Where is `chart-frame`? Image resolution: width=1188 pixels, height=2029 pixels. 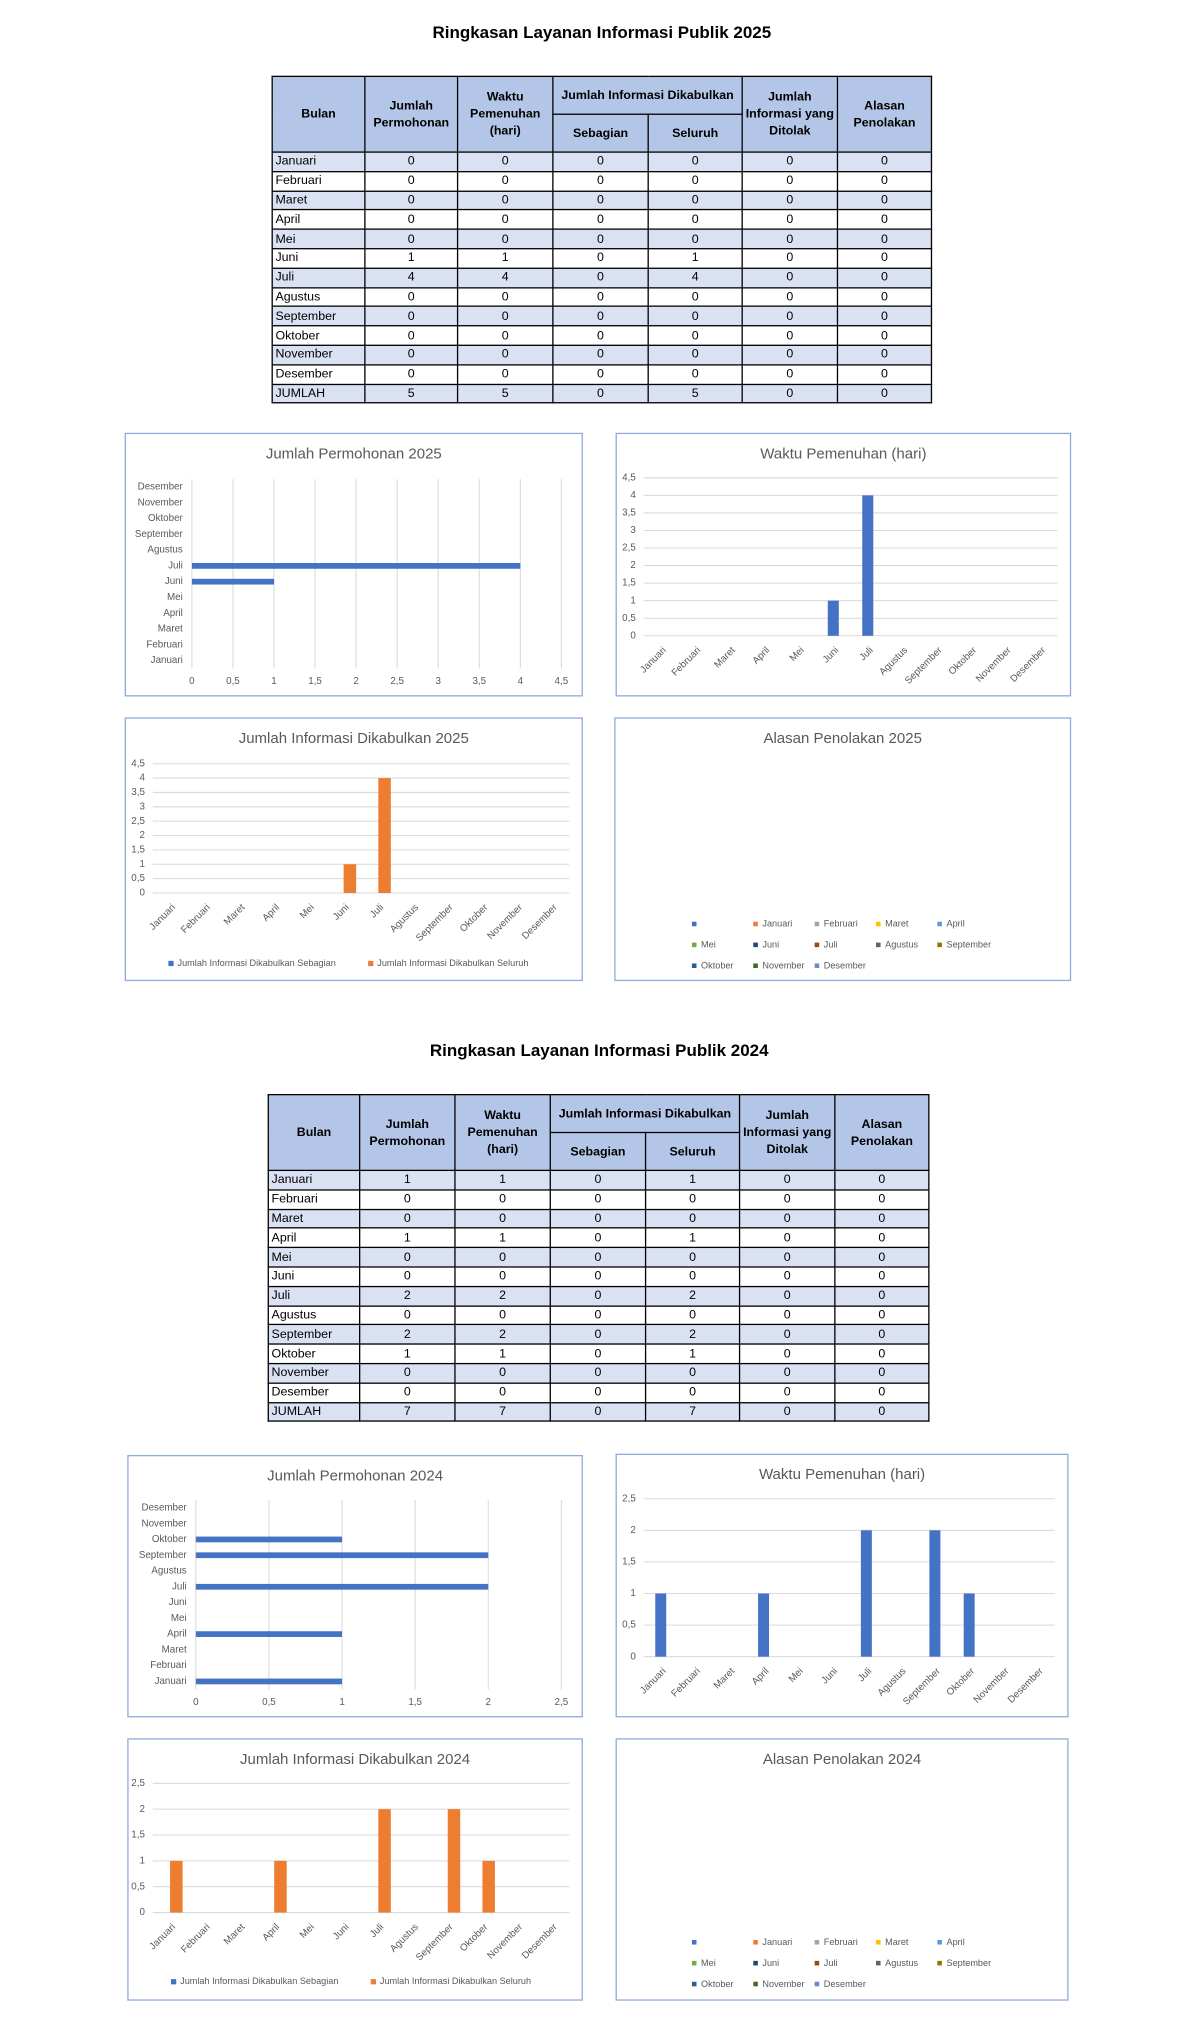
chart-frame is located at coordinates (843, 564).